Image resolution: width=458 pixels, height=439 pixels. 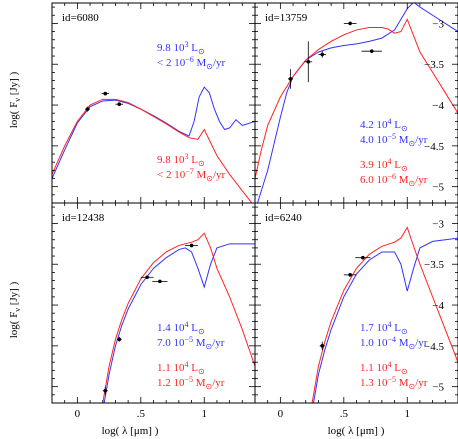 I want to click on annotation-blue: 9.8 103 L⊙, so click(x=181, y=48).